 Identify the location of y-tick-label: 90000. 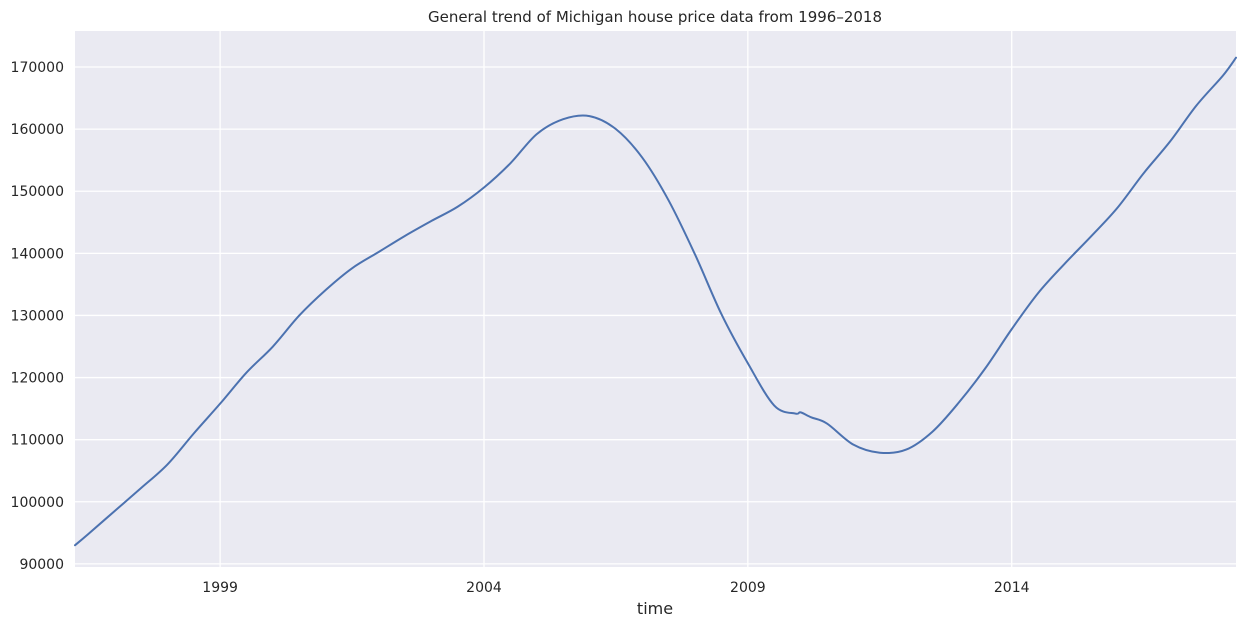
(41, 565).